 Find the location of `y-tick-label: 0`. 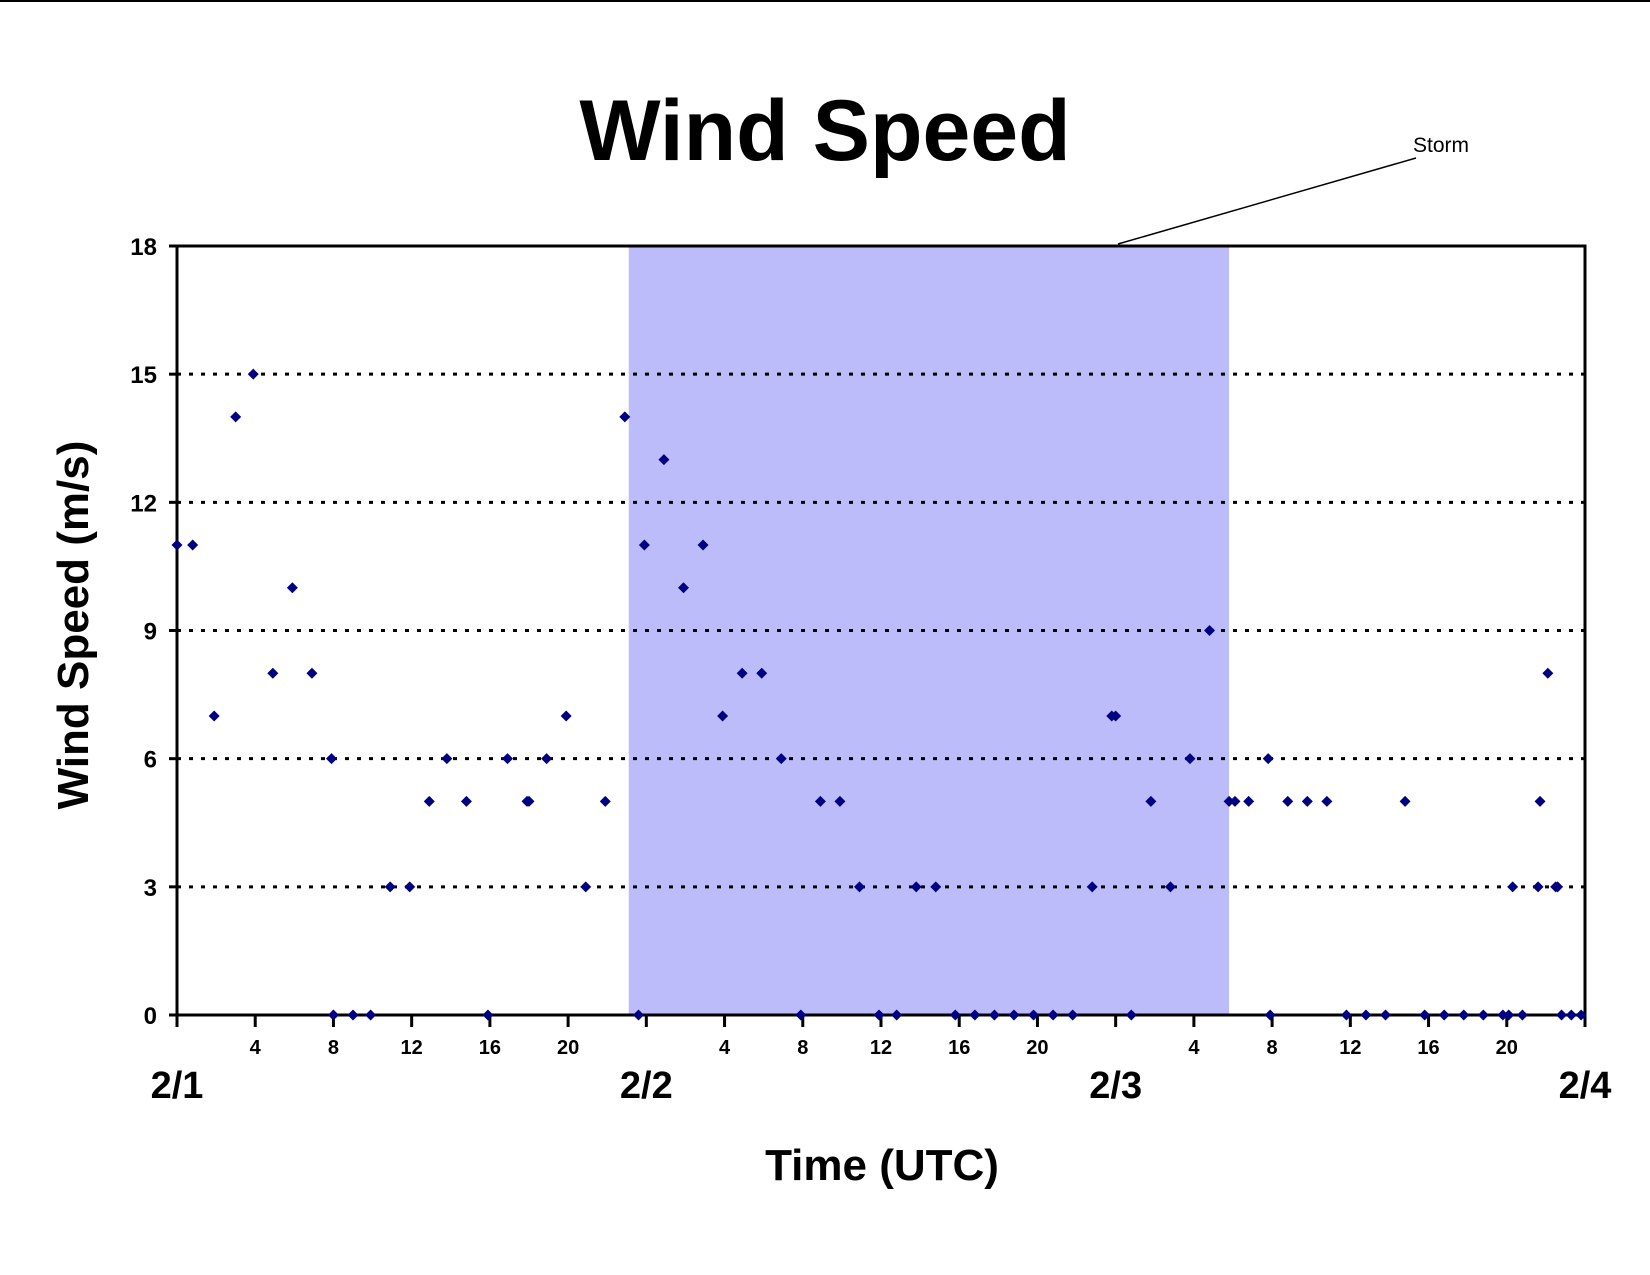

y-tick-label: 0 is located at coordinates (150, 1016).